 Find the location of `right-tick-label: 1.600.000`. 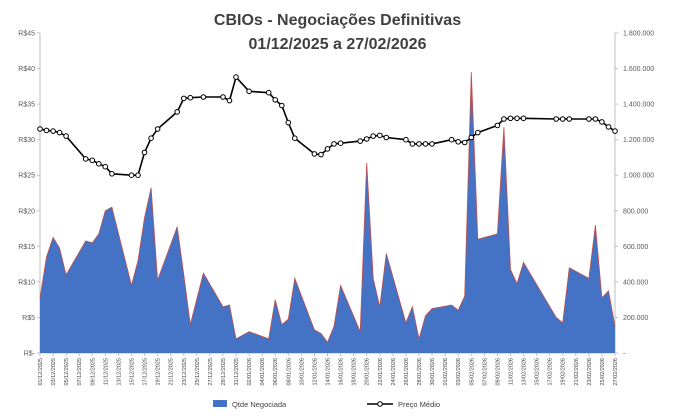

right-tick-label: 1.600.000 is located at coordinates (638, 69).